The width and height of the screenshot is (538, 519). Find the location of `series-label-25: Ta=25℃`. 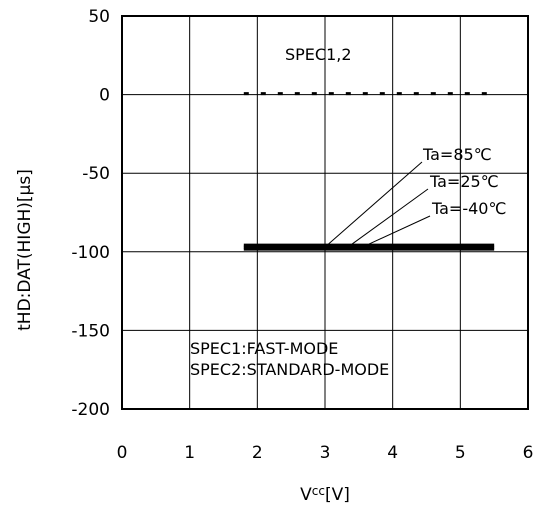

series-label-25: Ta=25℃ is located at coordinates (464, 181).